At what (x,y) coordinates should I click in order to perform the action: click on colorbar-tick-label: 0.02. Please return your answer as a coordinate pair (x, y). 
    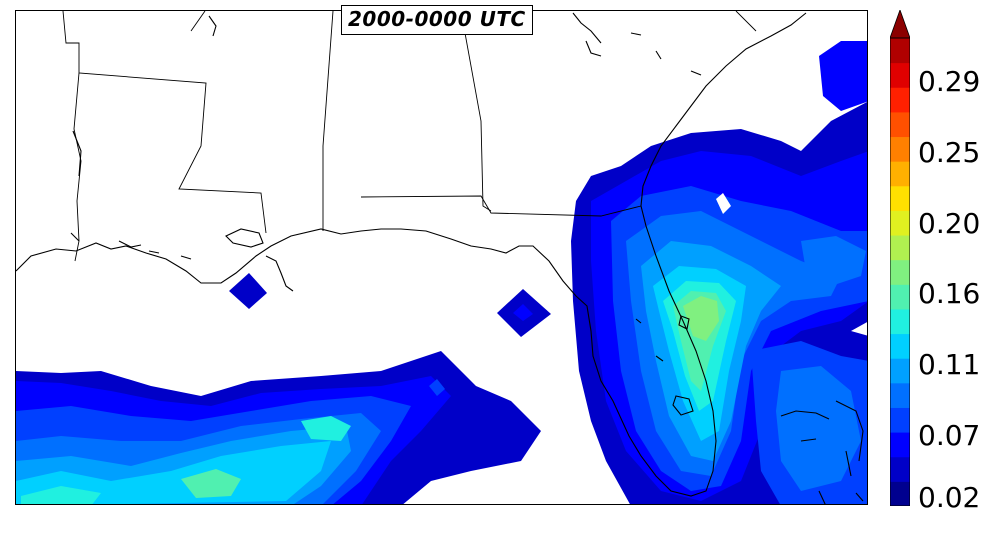
    Looking at the image, I should click on (949, 497).